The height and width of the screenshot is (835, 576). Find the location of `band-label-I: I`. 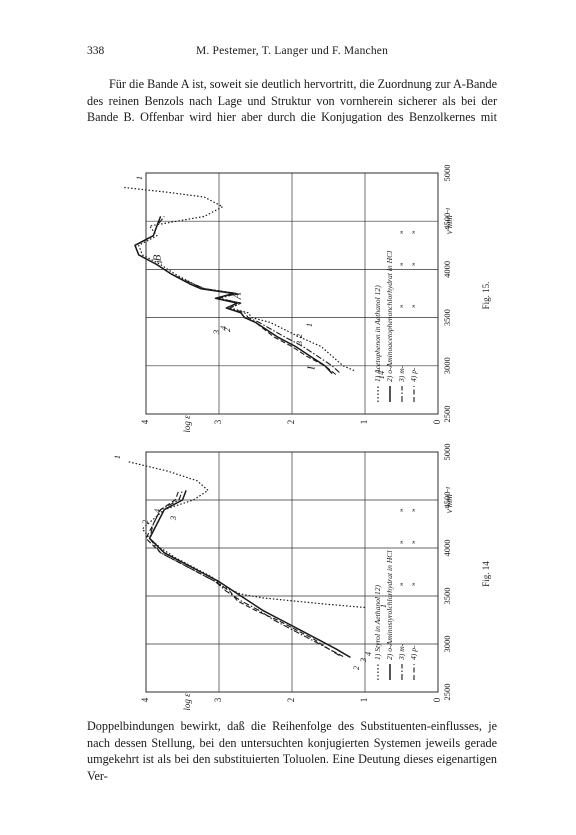

band-label-I: I is located at coordinates (312, 368).